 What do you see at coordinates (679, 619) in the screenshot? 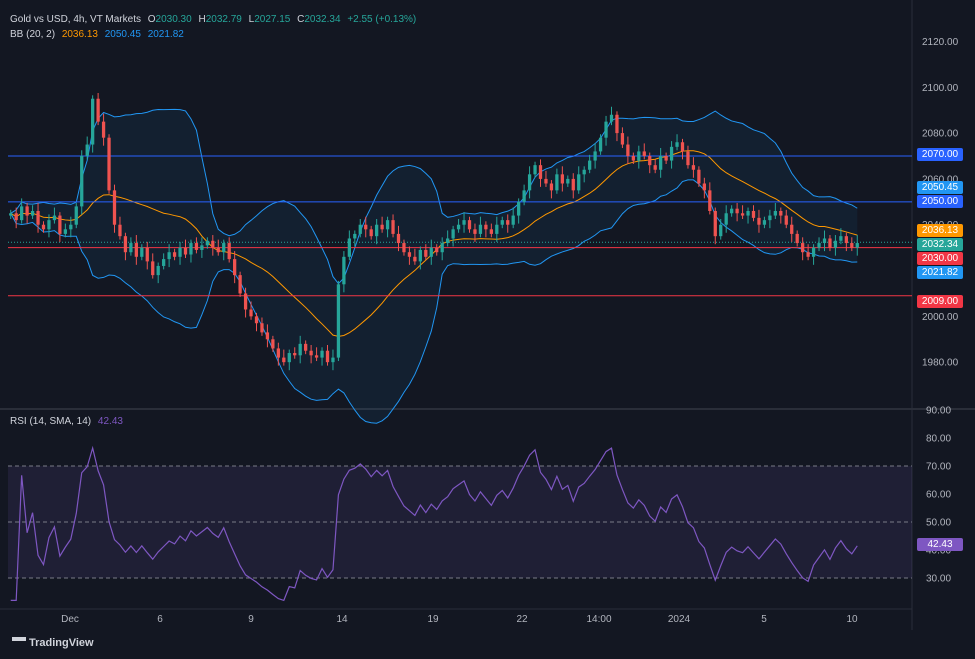
I see `time-tick-label: 2024` at bounding box center [679, 619].